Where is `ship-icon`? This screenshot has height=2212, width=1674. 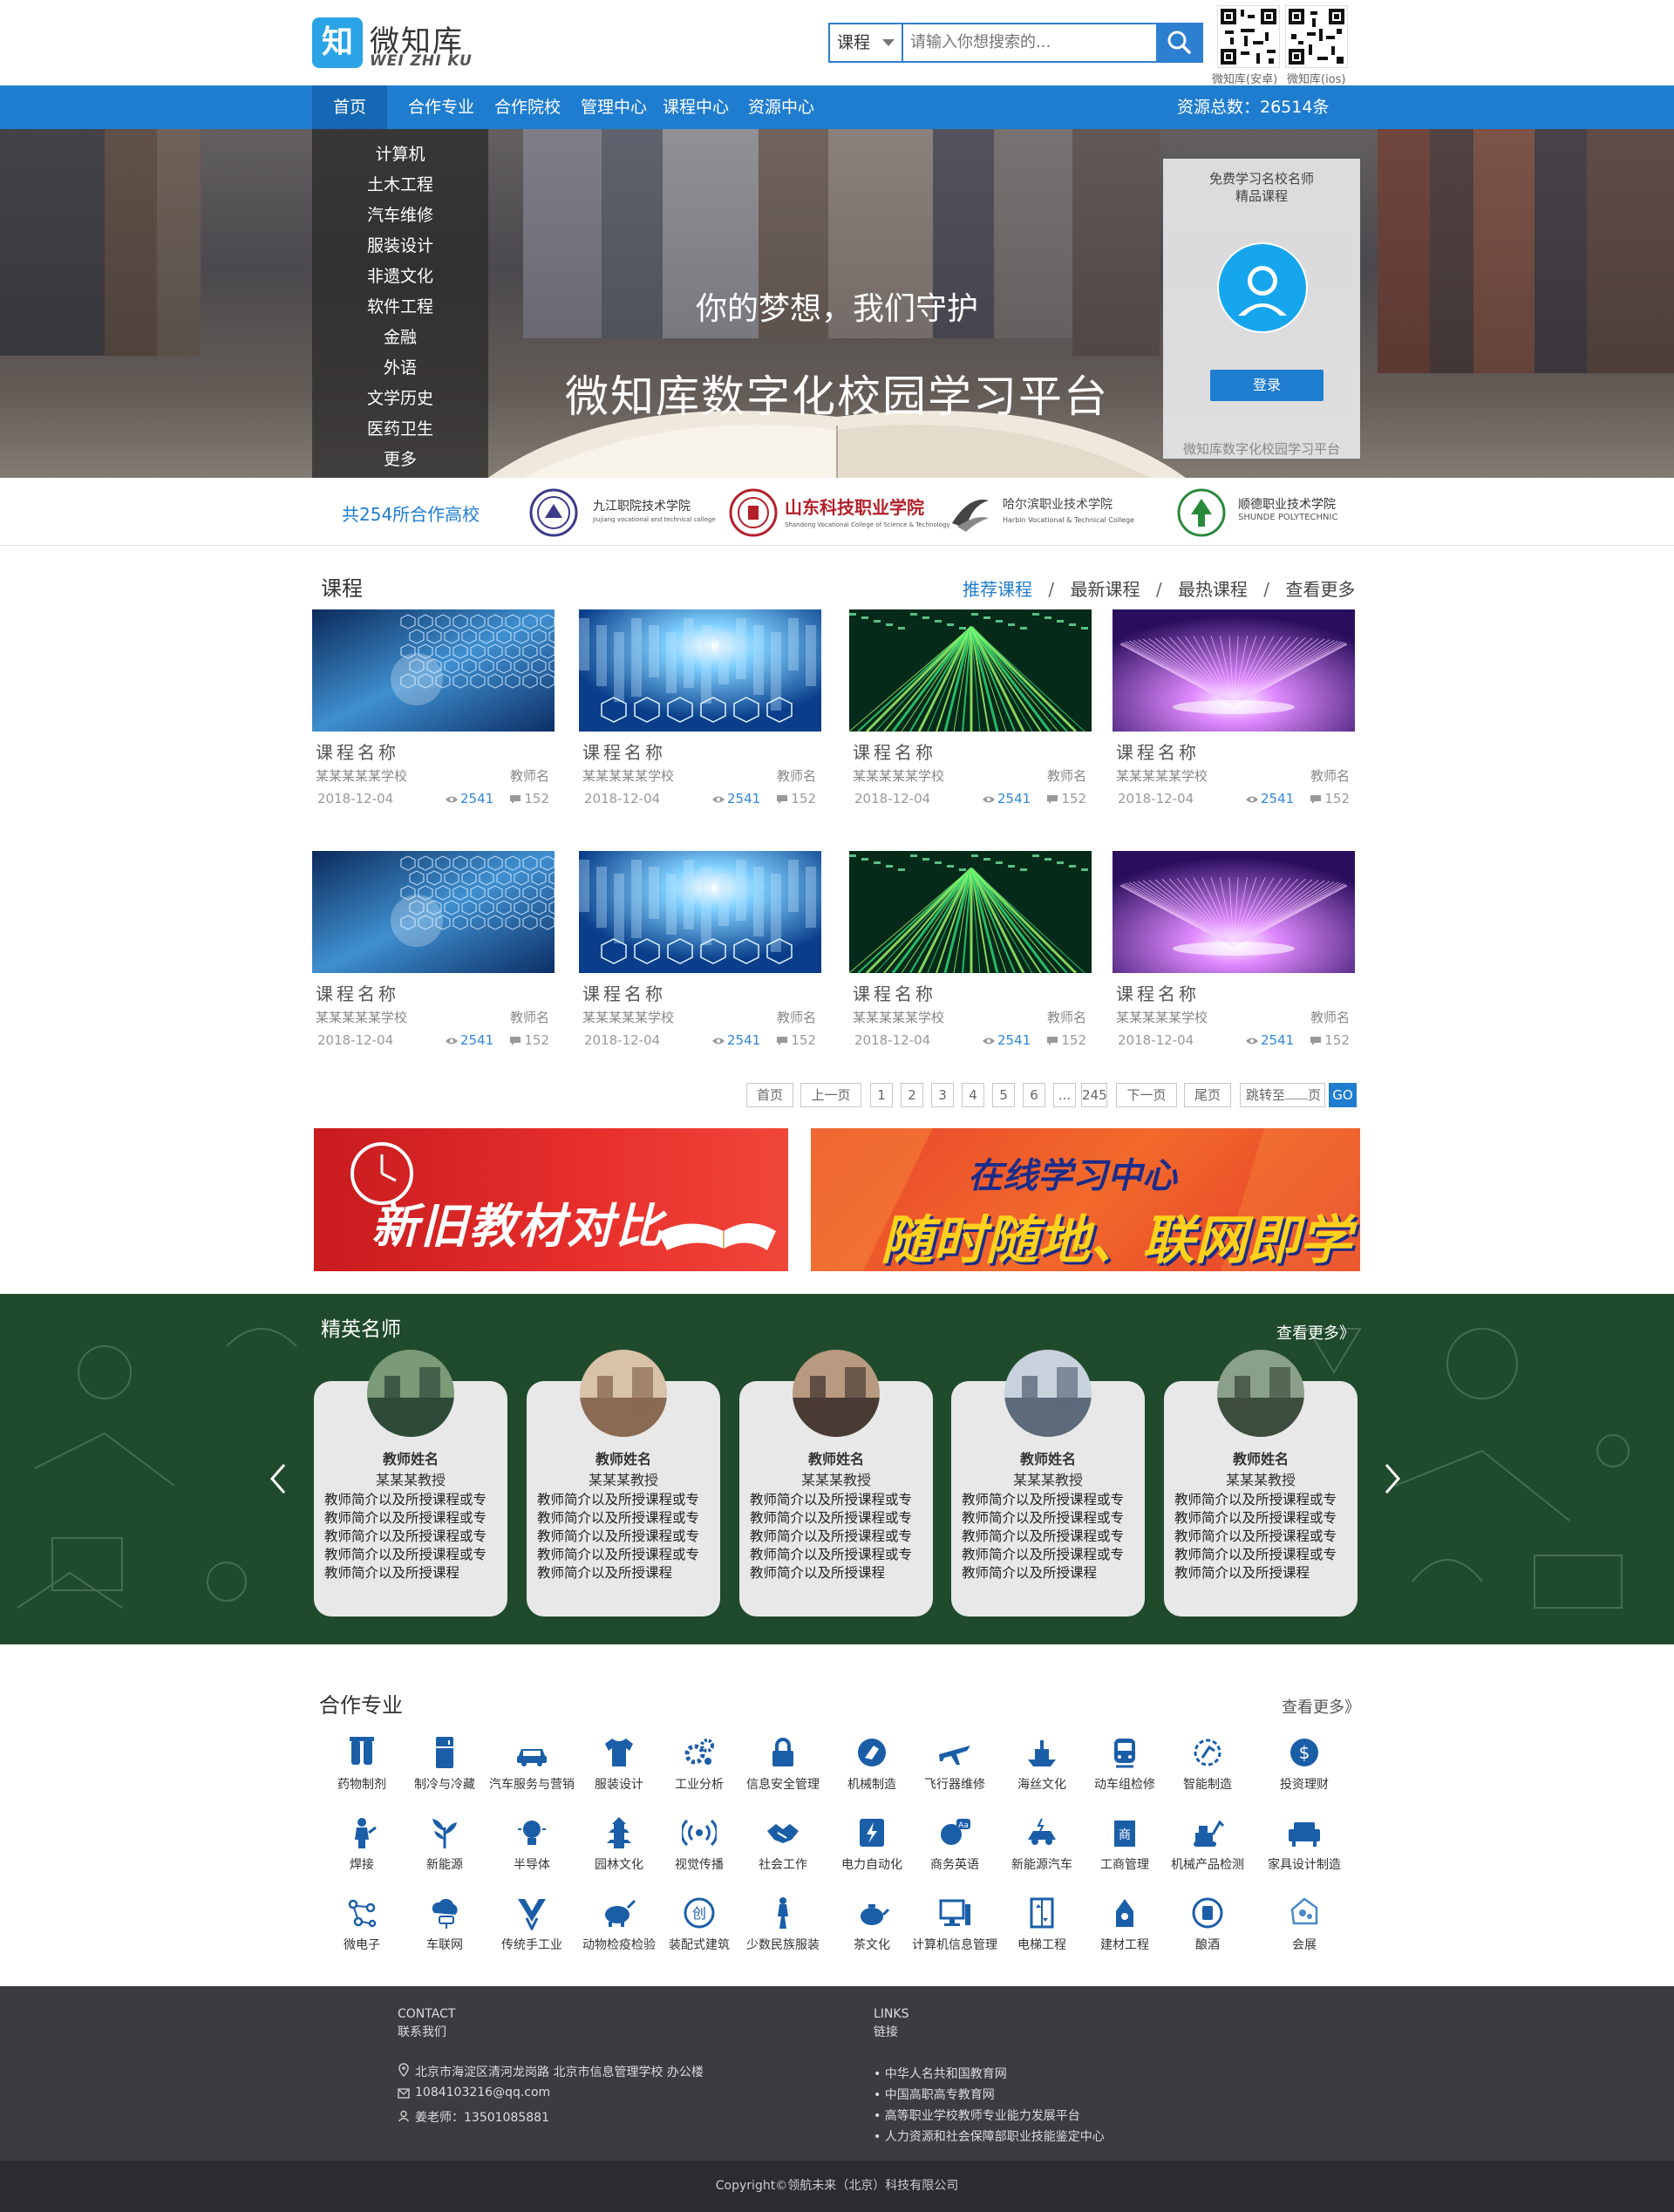 ship-icon is located at coordinates (1041, 1753).